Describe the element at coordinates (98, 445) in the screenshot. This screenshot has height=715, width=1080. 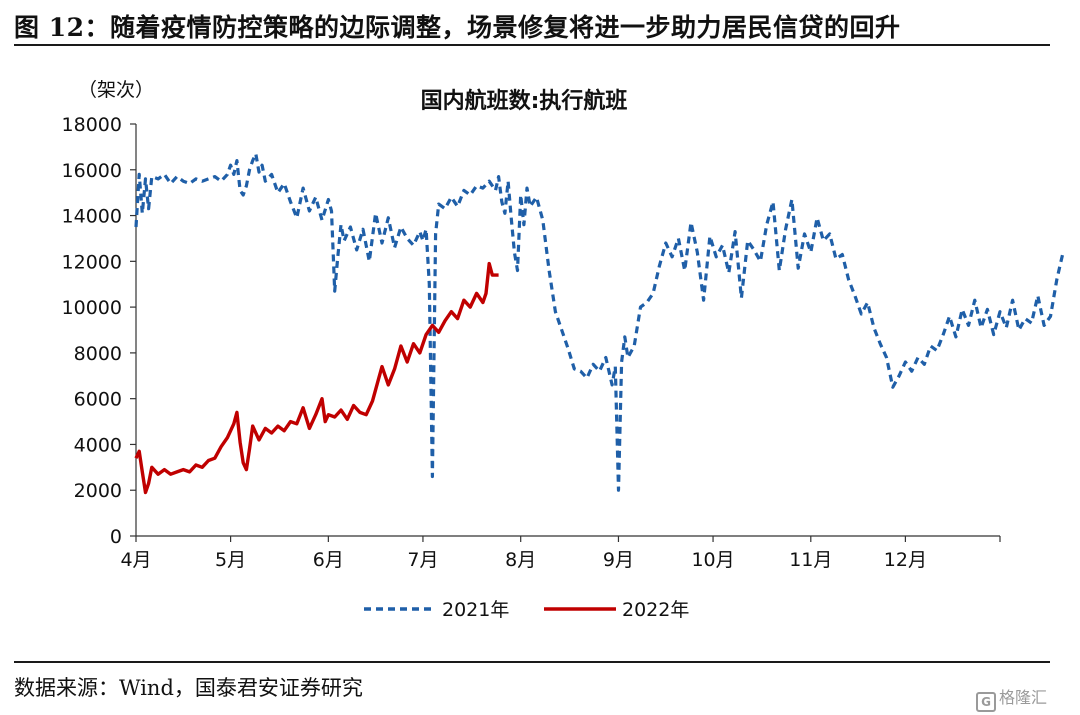
I see `y-tick-label: 4000` at that location.